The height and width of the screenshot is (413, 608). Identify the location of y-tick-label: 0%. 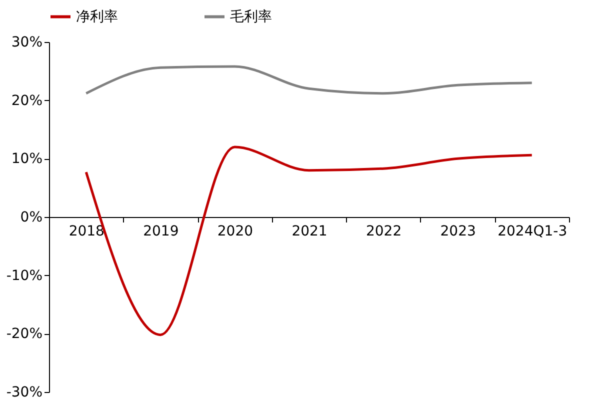
(31, 218).